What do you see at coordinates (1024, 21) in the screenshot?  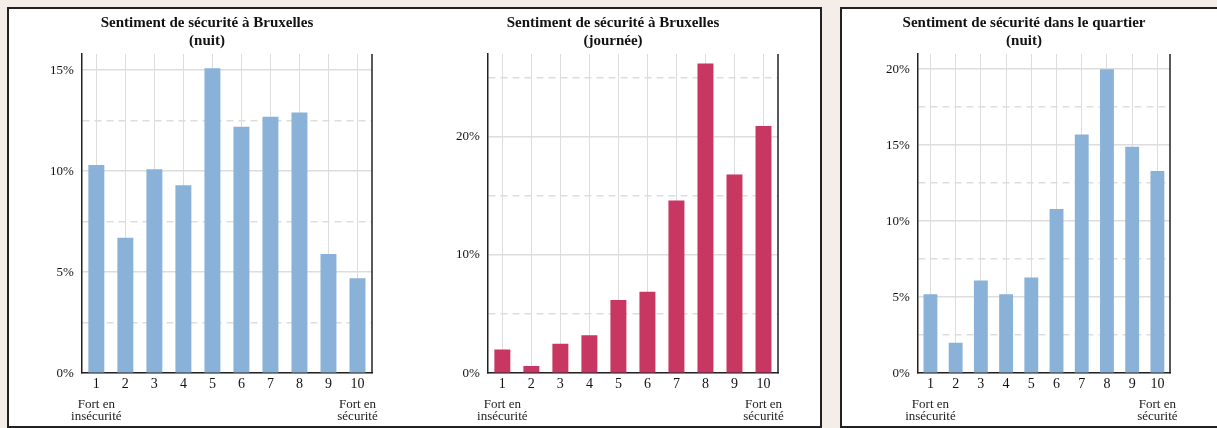 I see `chart-title: Sentiment de sécurité dans le quartier` at bounding box center [1024, 21].